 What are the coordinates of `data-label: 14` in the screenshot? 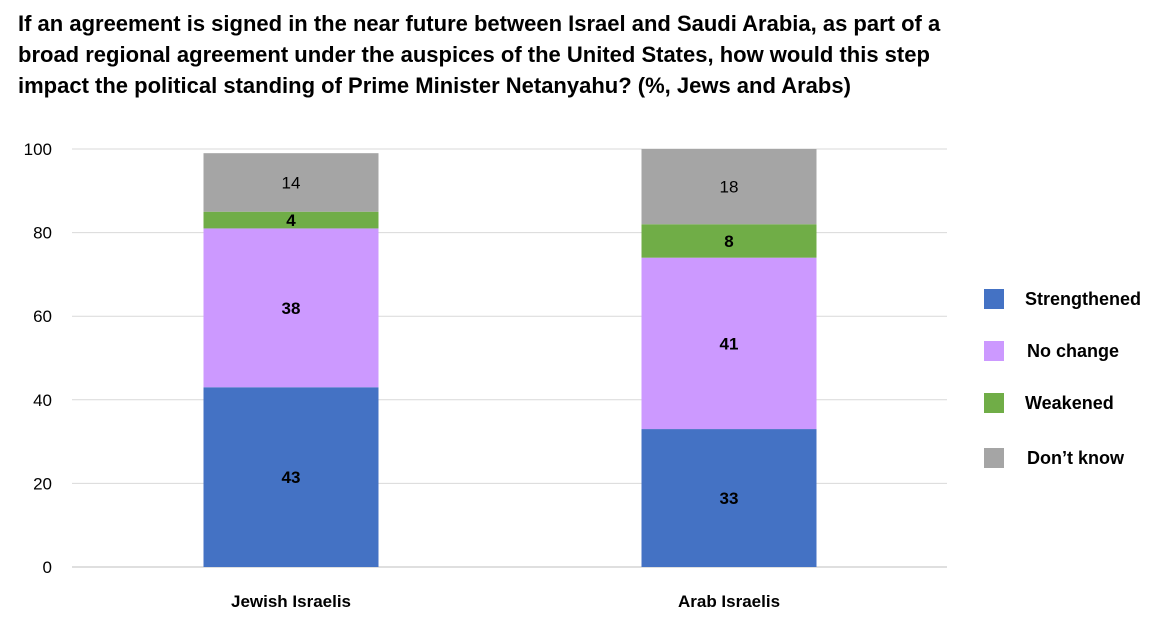 It's located at (291, 182).